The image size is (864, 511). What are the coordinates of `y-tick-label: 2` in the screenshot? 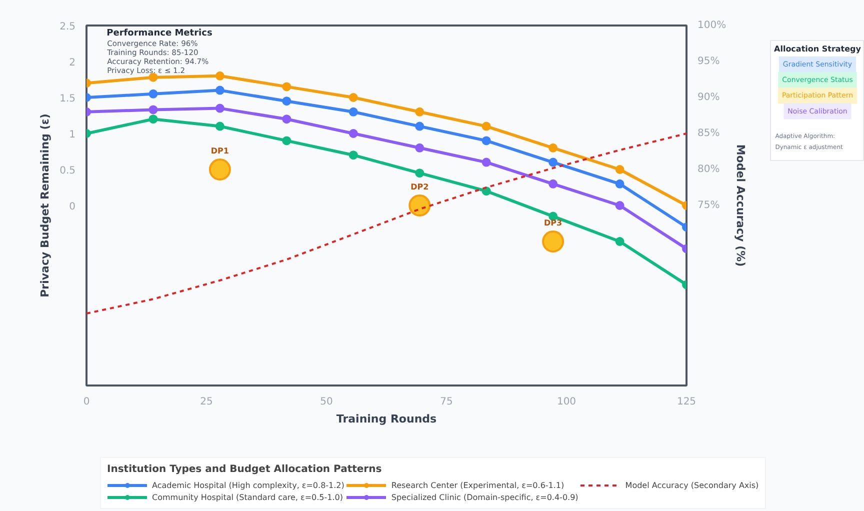 It's located at (72, 63).